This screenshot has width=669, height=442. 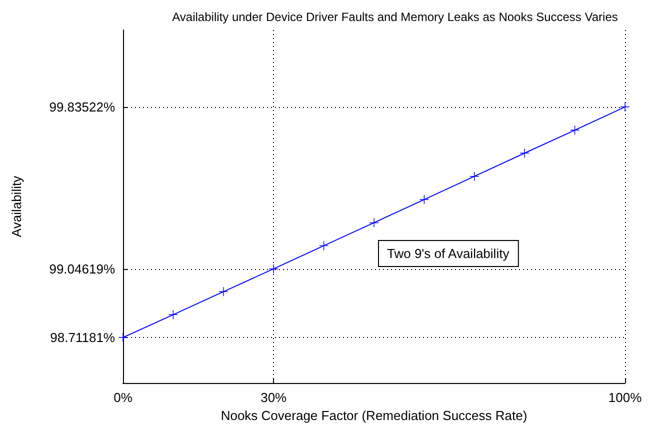 I want to click on x-tick-label: 100%, so click(x=625, y=397).